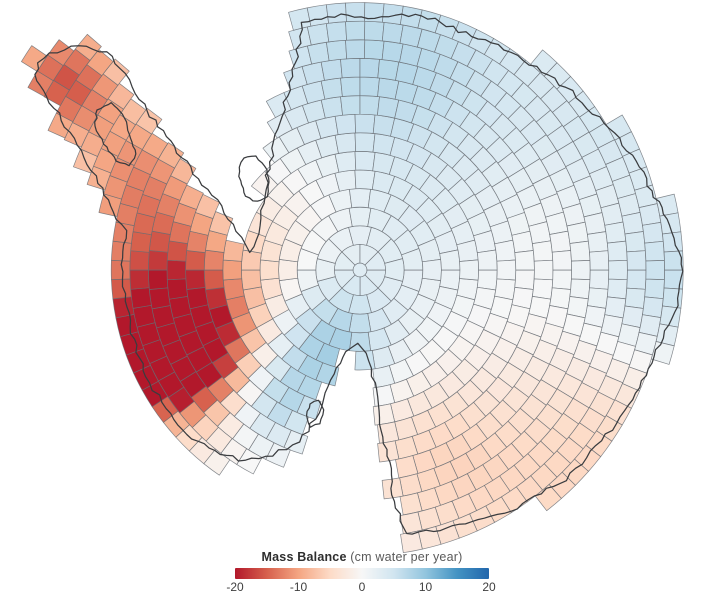 The width and height of the screenshot is (720, 593). I want to click on legend-tick-label: -20, so click(235, 586).